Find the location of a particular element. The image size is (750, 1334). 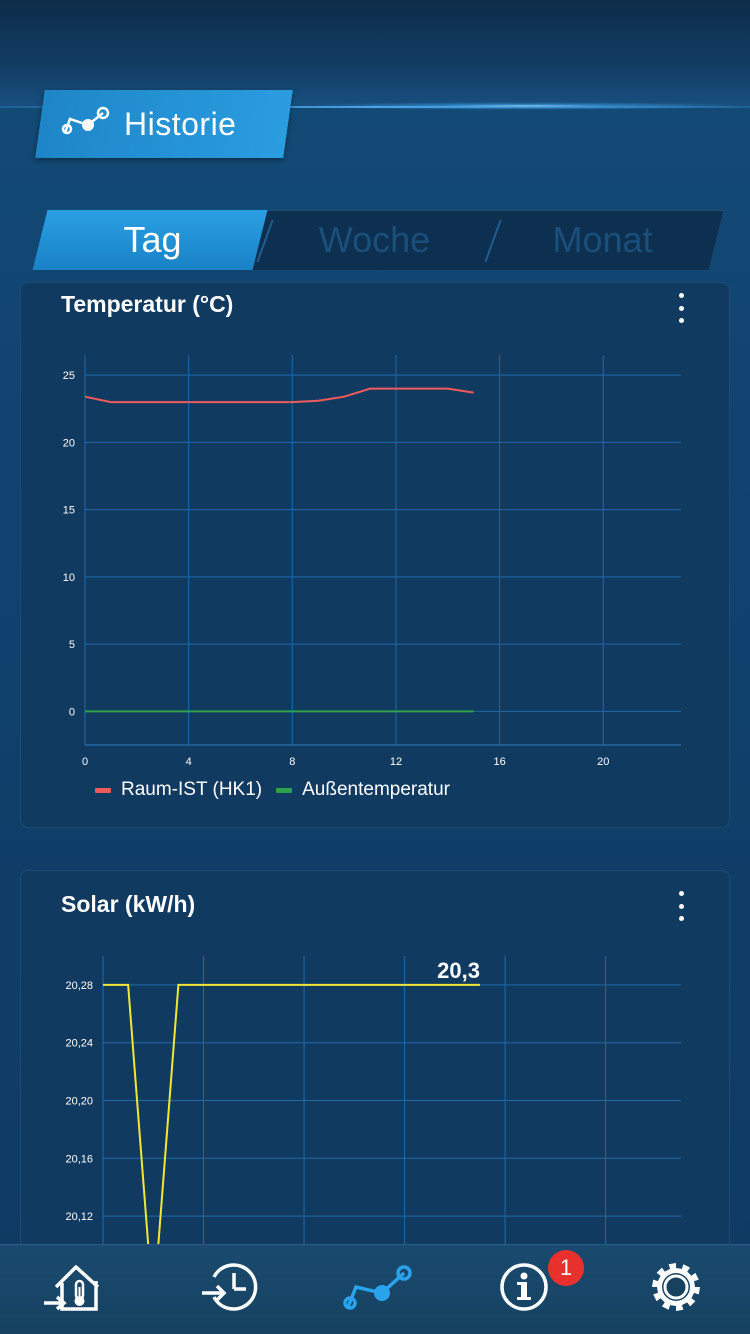

header-divider is located at coordinates (375, 107).